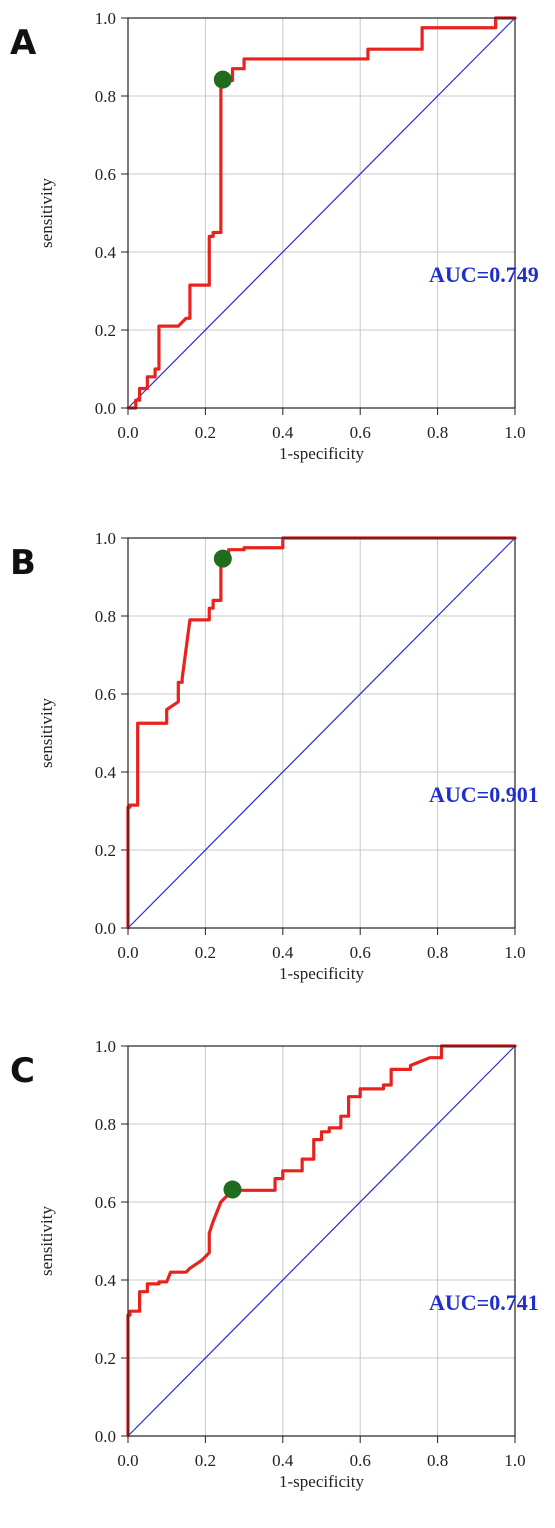  I want to click on panel-label: C, so click(22, 1071).